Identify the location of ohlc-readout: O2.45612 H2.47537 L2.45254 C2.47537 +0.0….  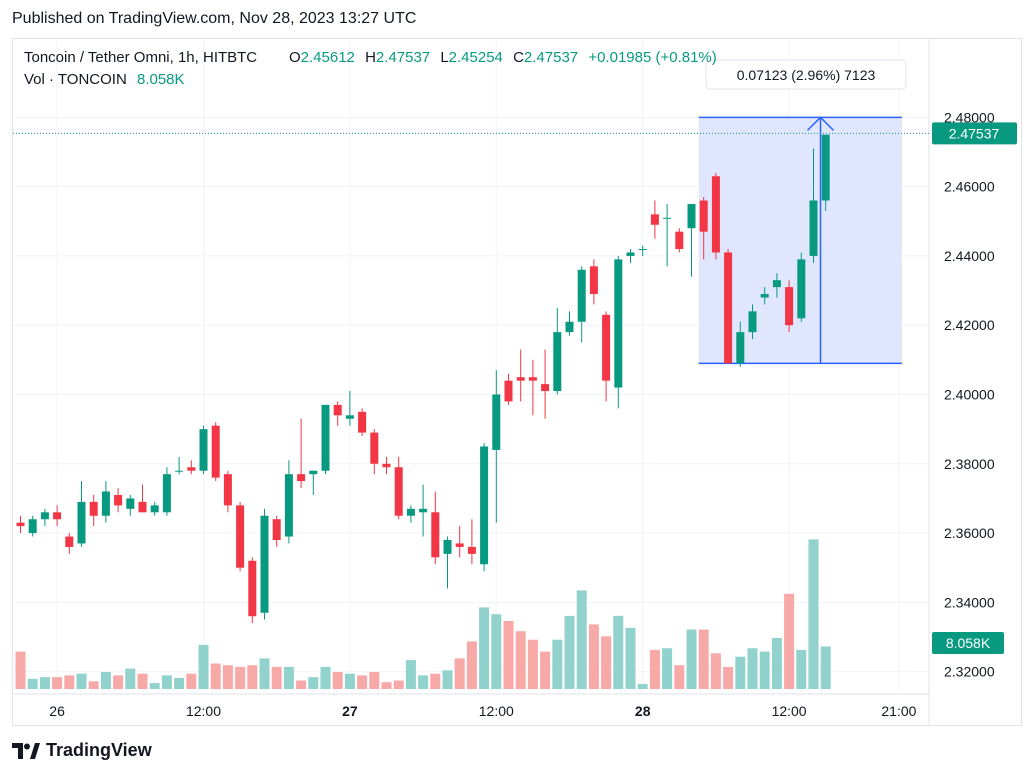
(503, 57).